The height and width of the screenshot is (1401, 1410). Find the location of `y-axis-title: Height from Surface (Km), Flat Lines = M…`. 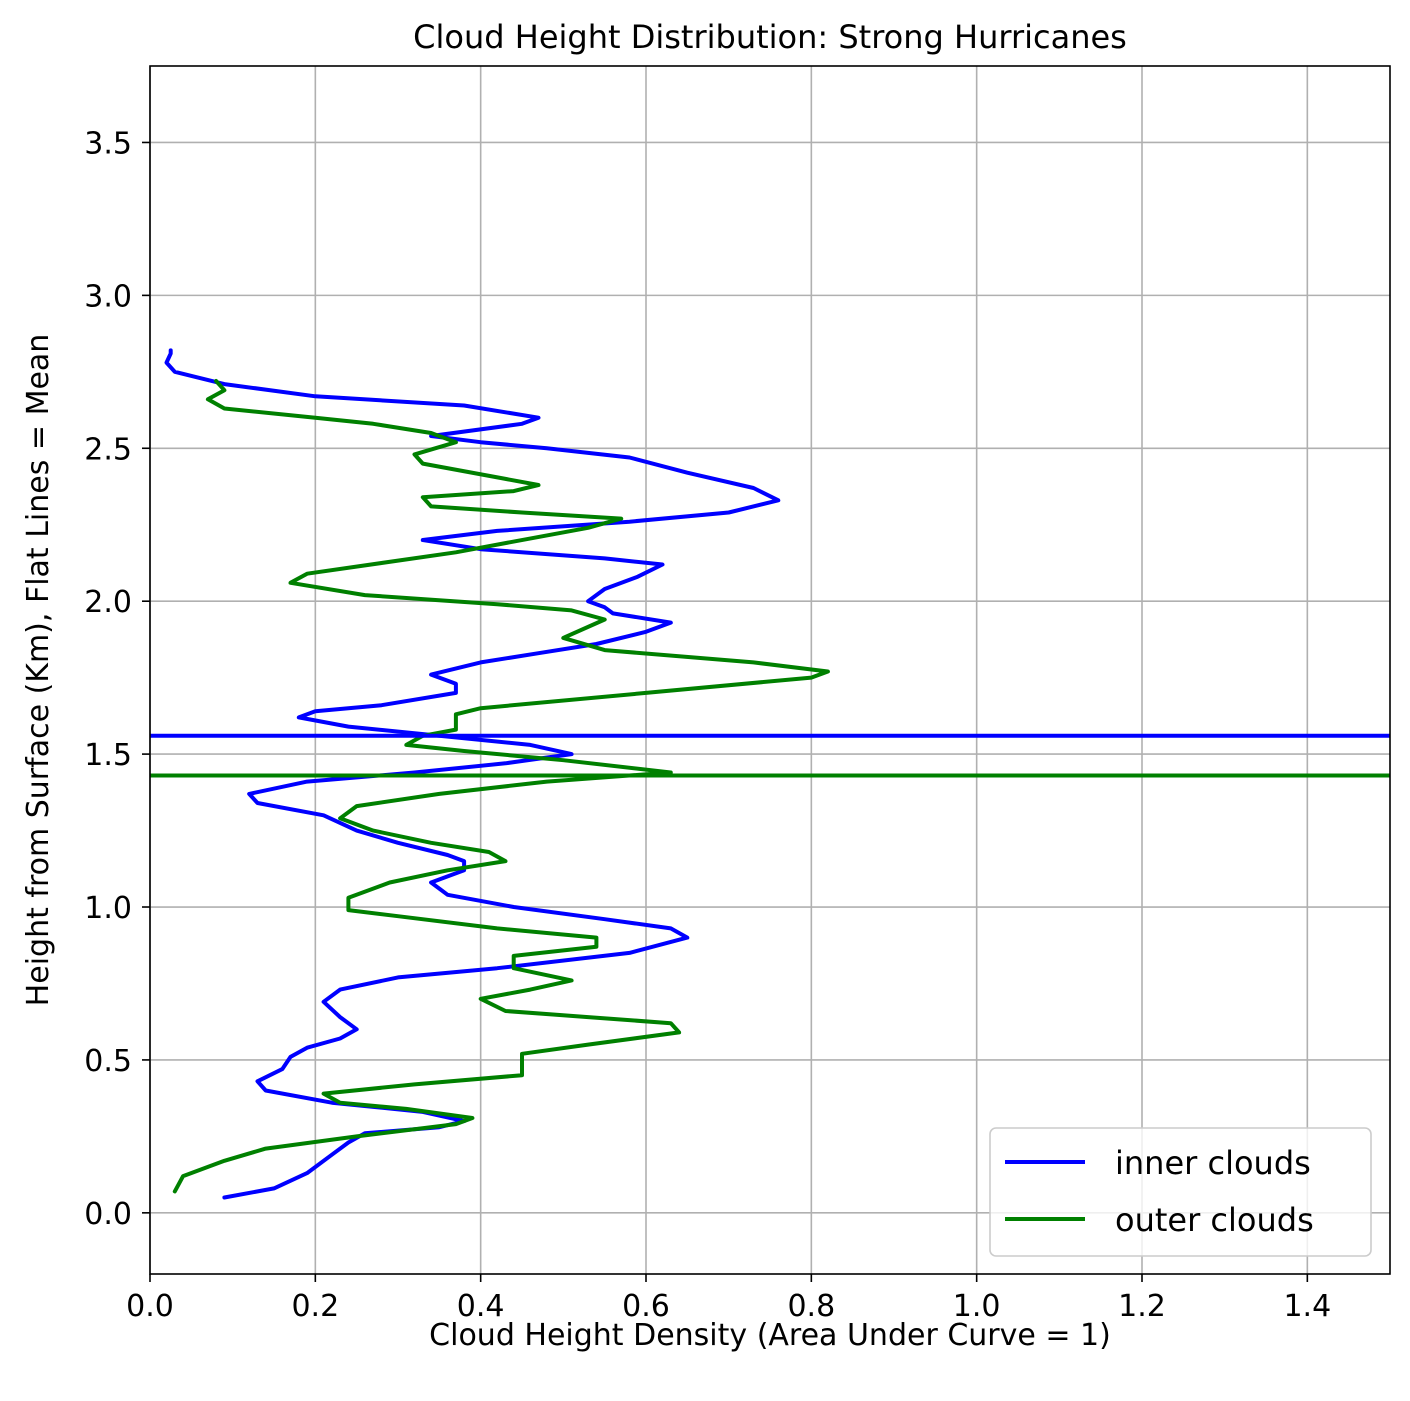

y-axis-title: Height from Surface (Km), Flat Lines = M… is located at coordinates (38, 670).